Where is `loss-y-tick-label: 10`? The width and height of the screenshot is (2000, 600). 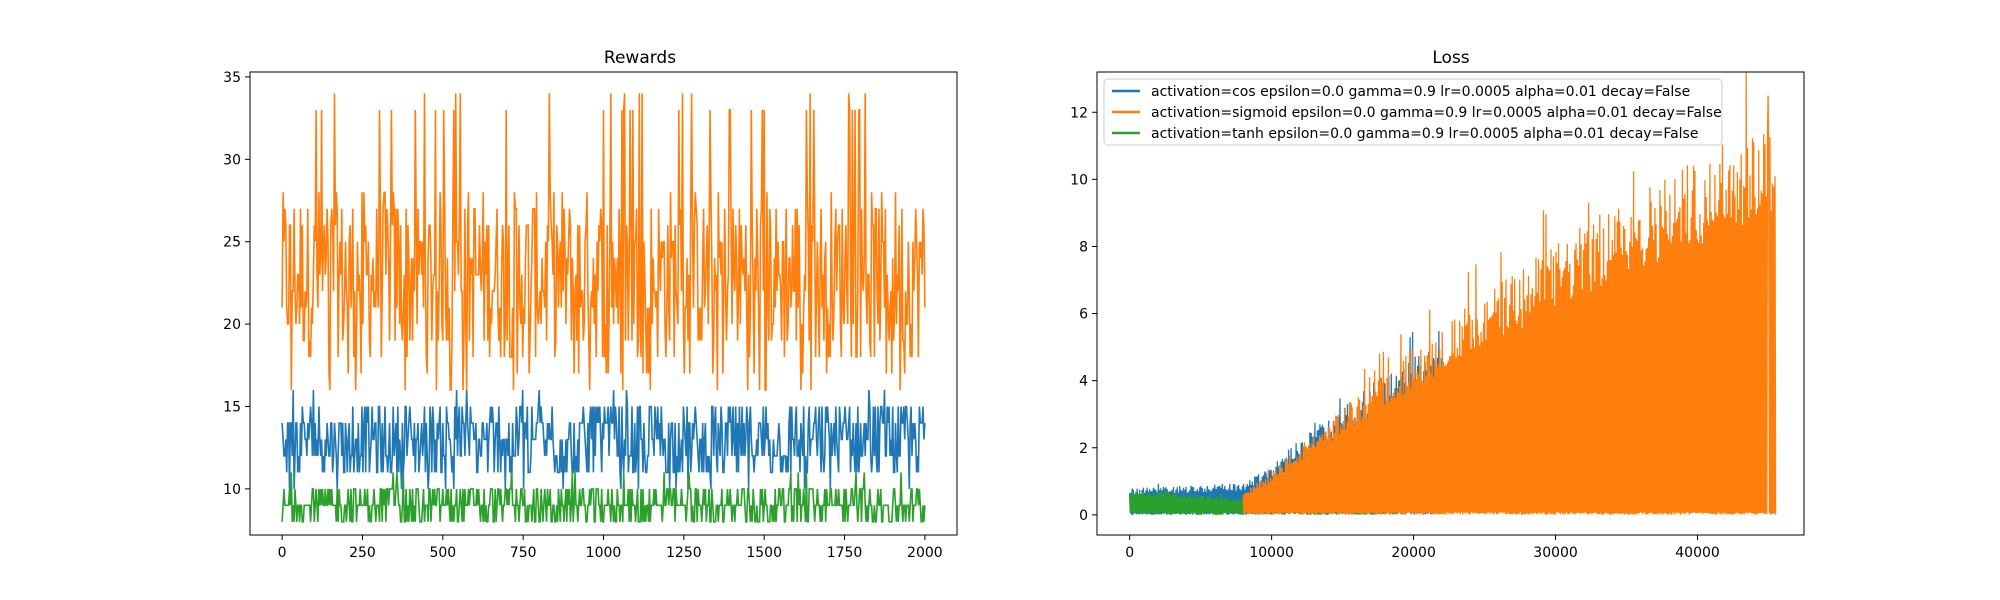
loss-y-tick-label: 10 is located at coordinates (1079, 180).